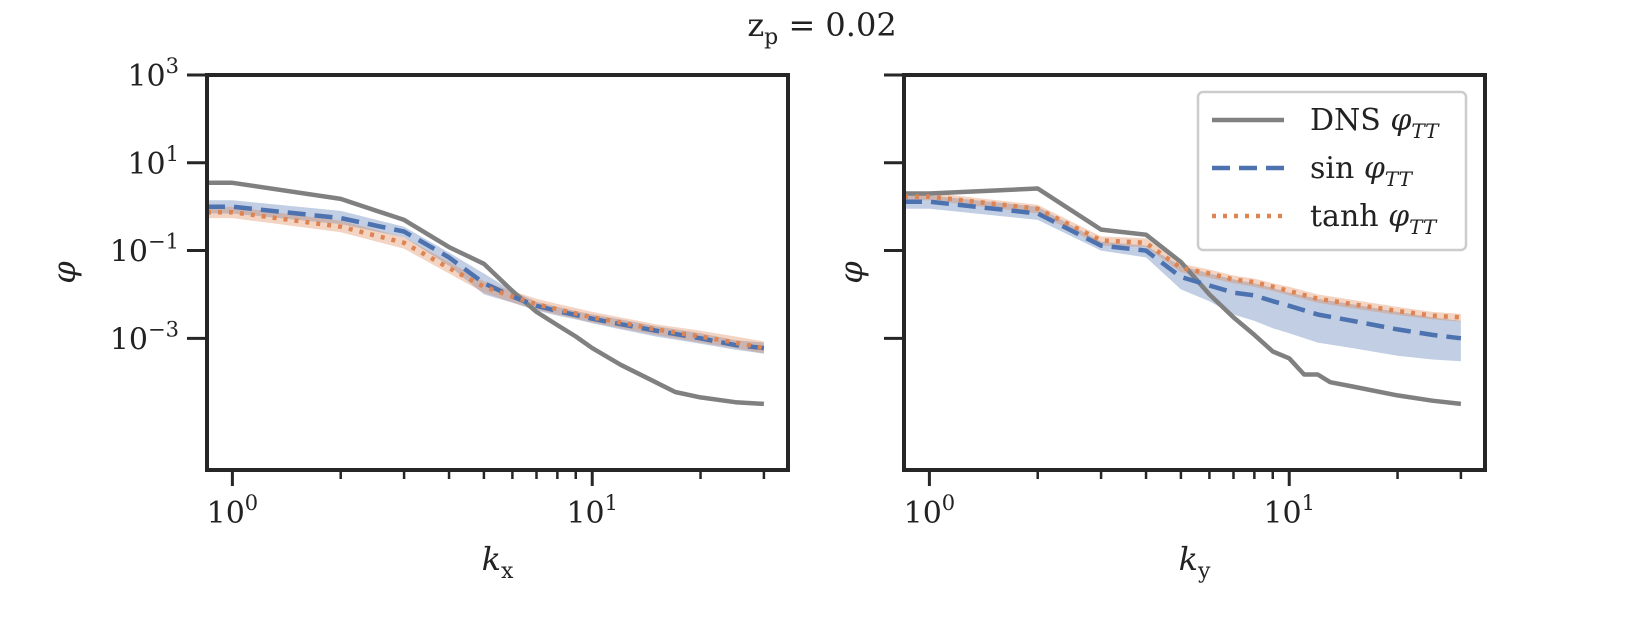  Describe the element at coordinates (1195, 562) in the screenshot. I see `x-axis-label: ky` at that location.